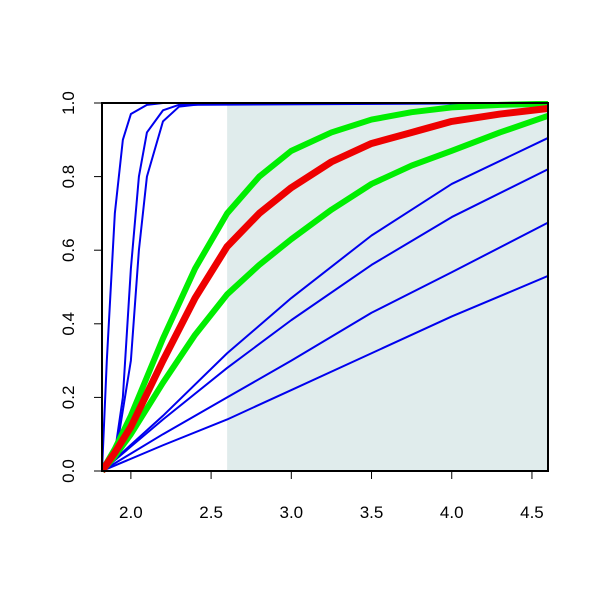 The image size is (600, 605). What do you see at coordinates (68, 250) in the screenshot?
I see `y-tick-label: 0.6` at bounding box center [68, 250].